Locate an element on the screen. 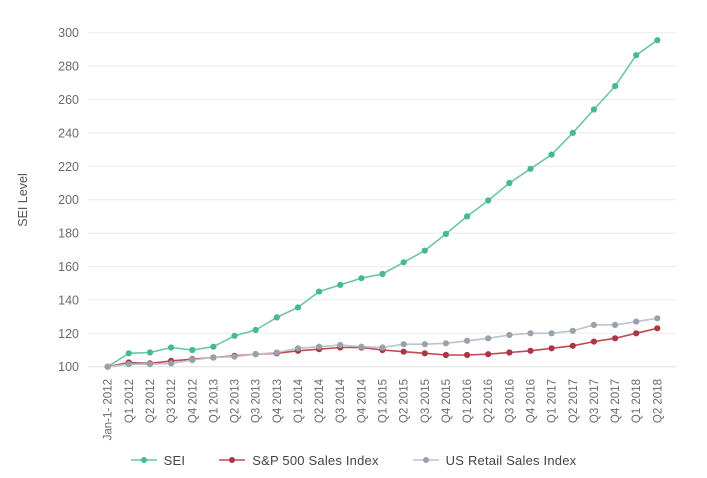  y-axis-title: SEI Level is located at coordinates (23, 200).